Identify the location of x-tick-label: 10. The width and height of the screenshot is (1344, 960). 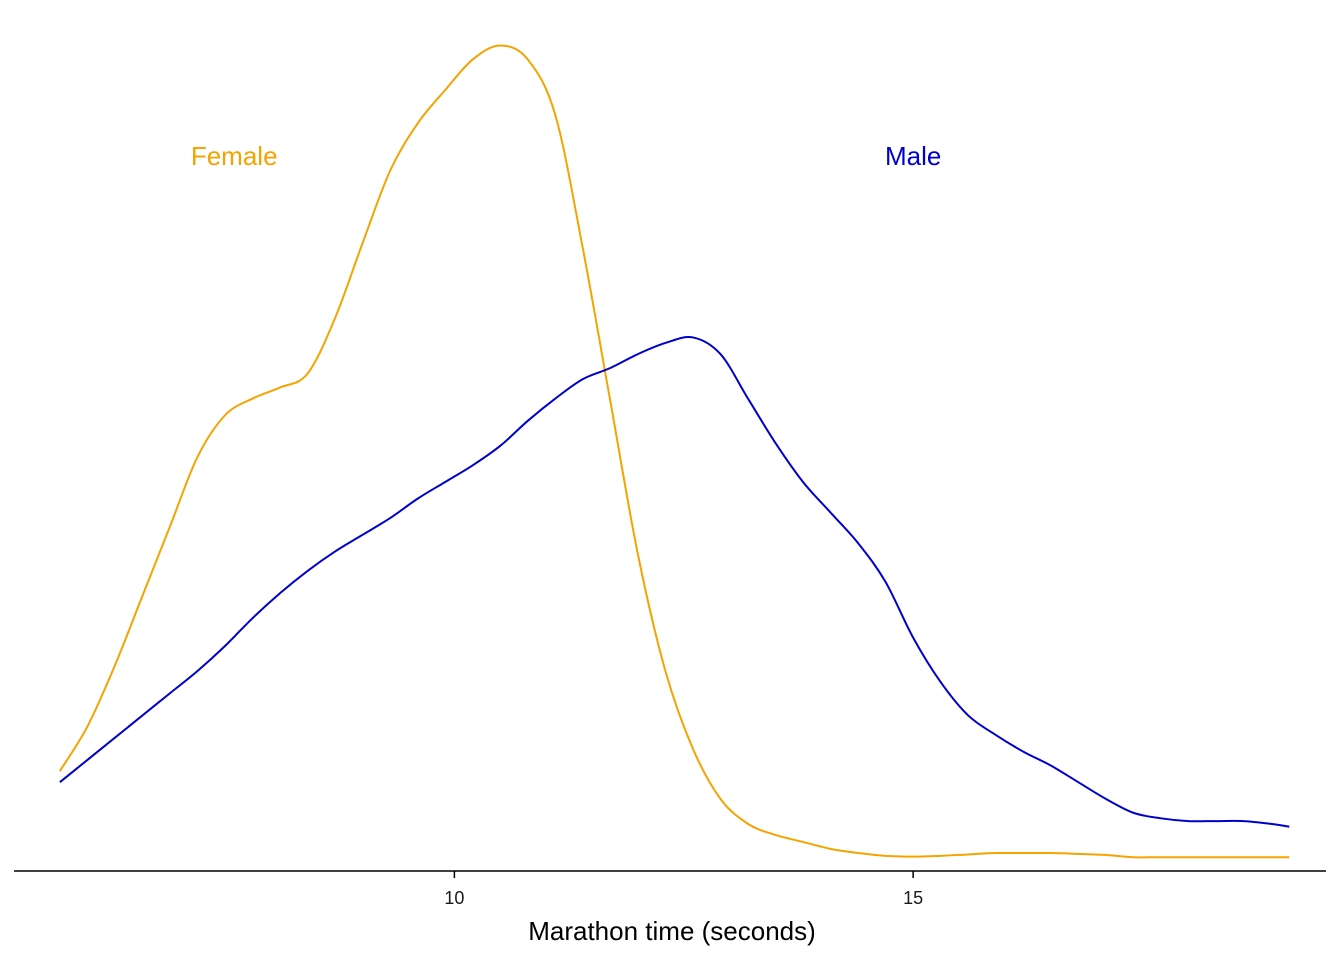
(454, 898).